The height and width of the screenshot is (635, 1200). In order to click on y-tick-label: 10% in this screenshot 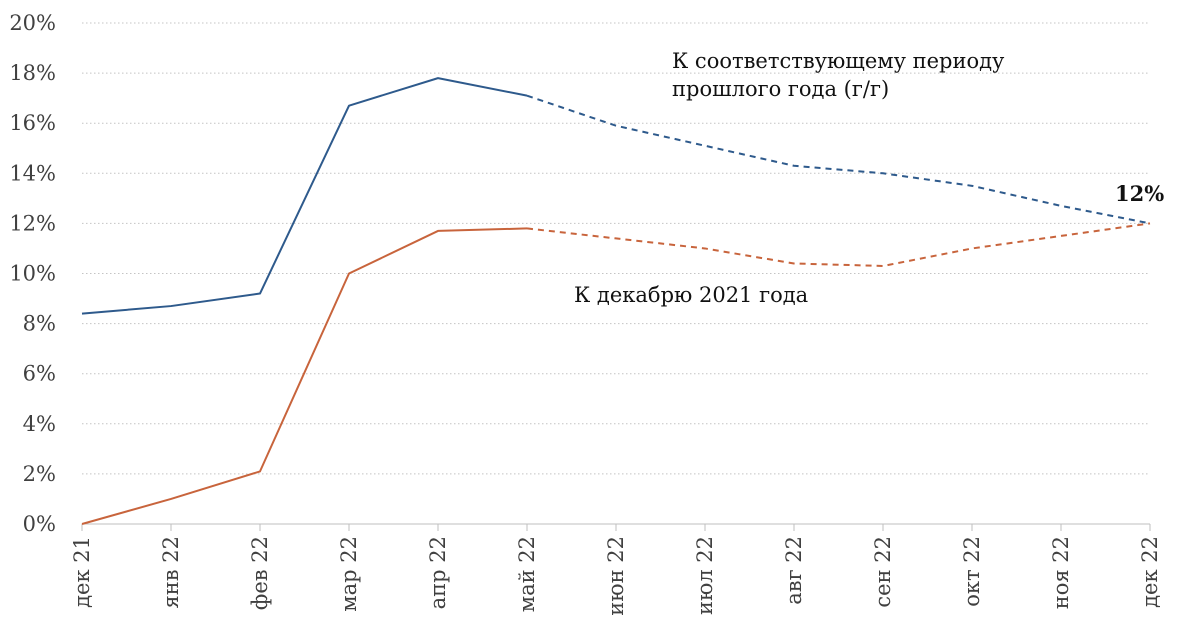, I will do `click(32, 274)`.